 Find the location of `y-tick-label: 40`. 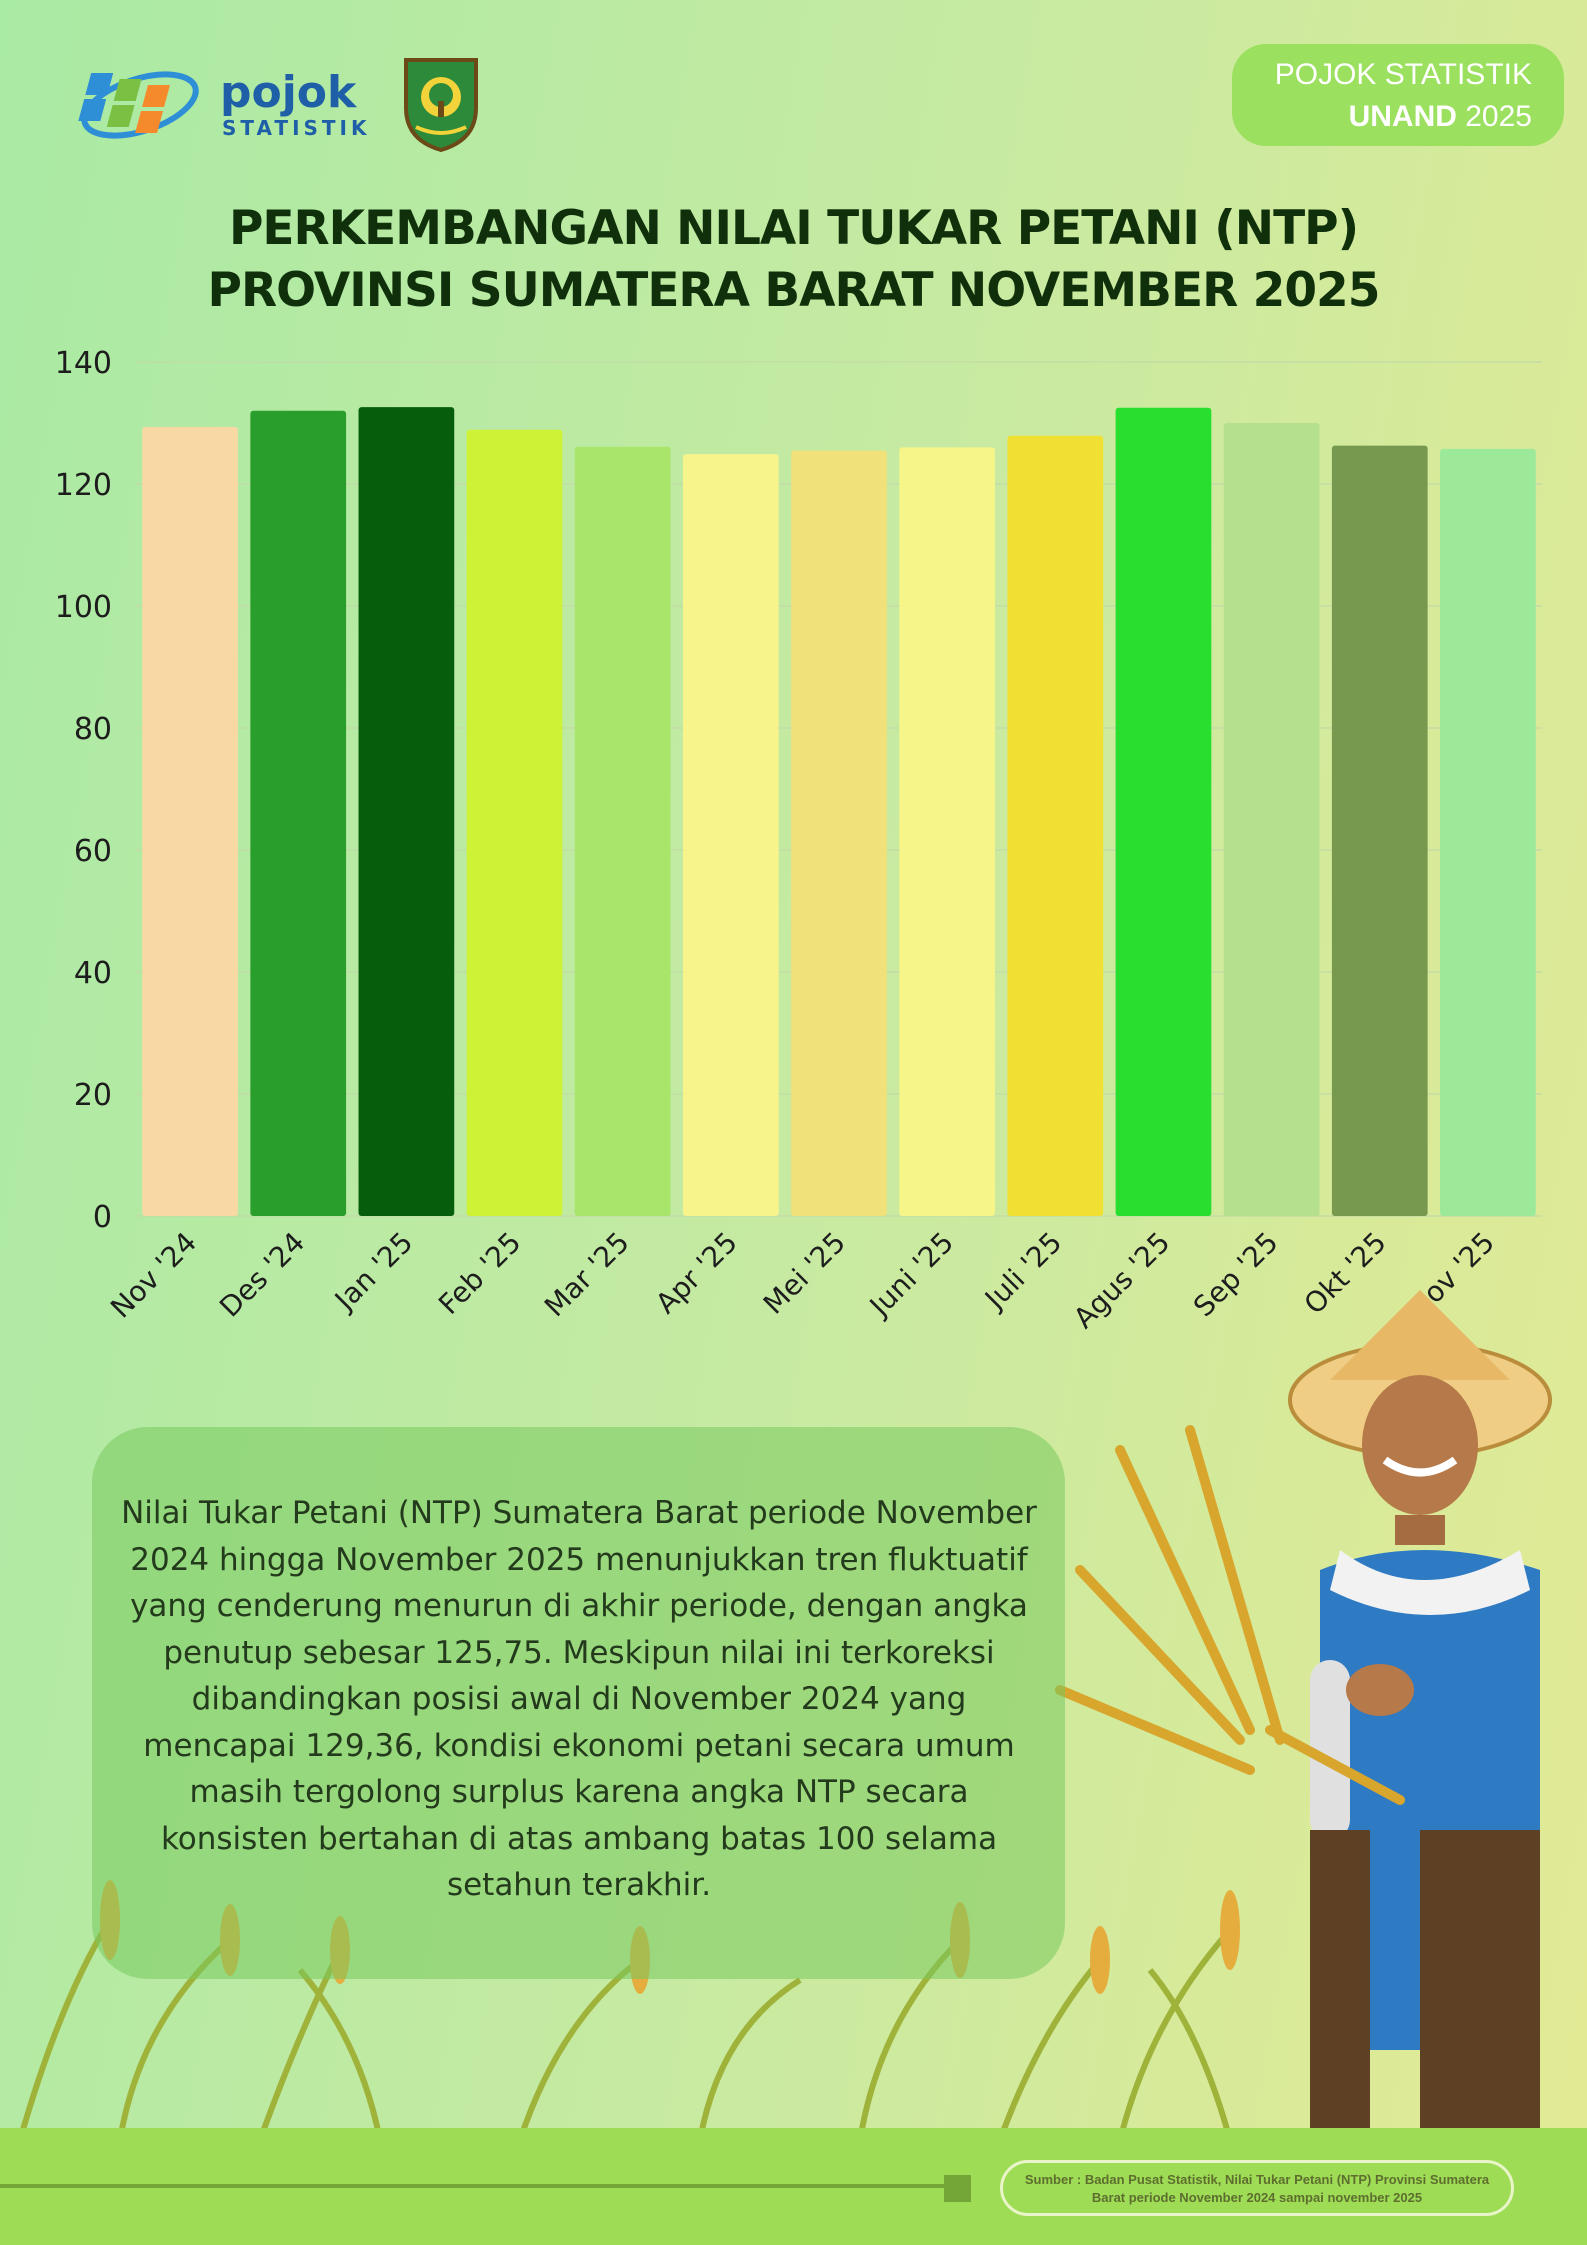

y-tick-label: 40 is located at coordinates (93, 973).